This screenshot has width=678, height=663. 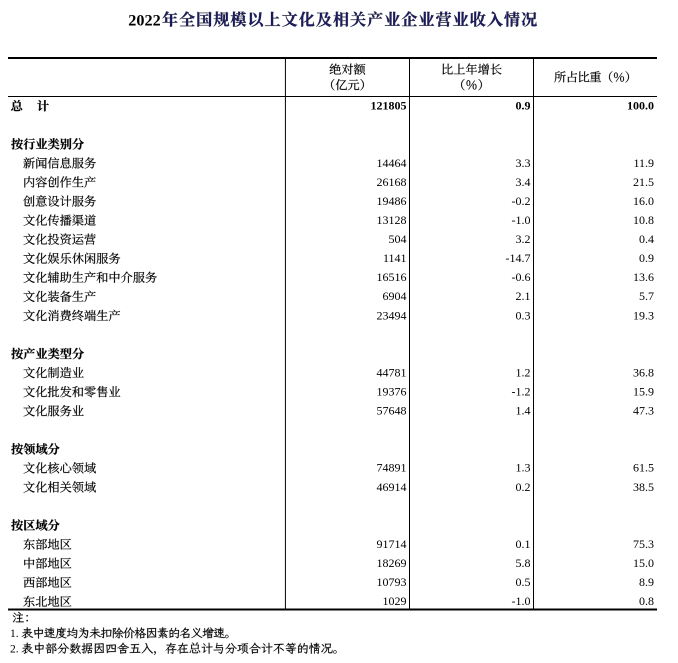 I want to click on svg-text: 15.9, so click(x=643, y=392).